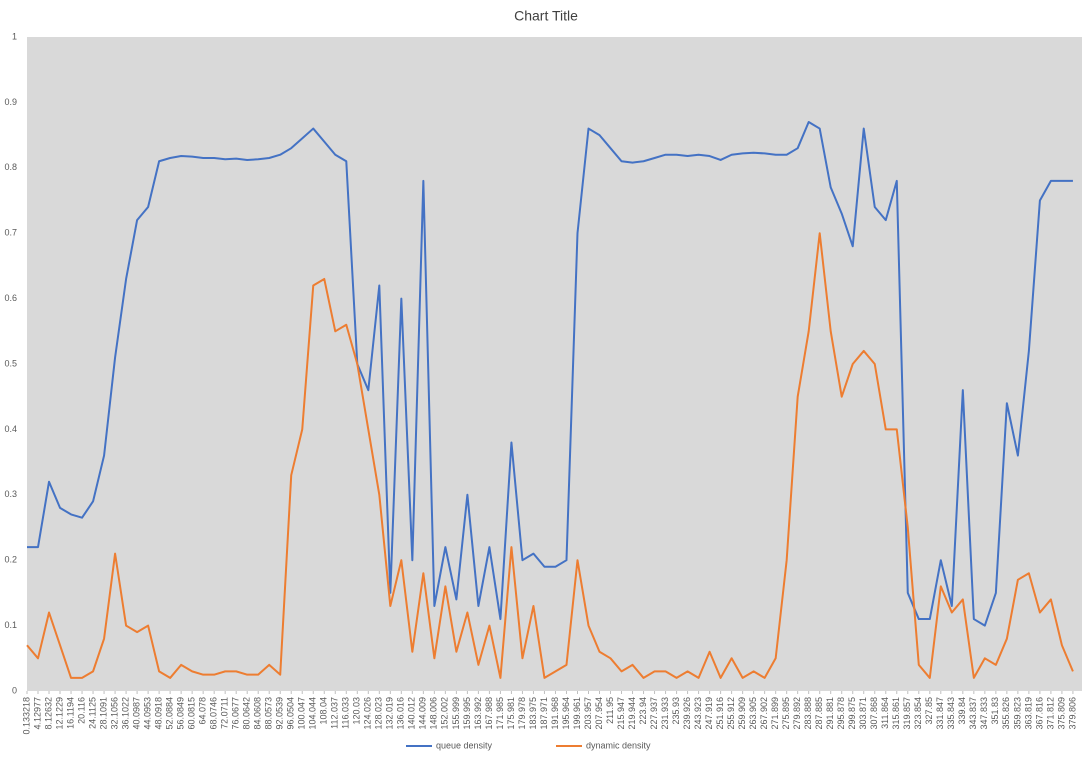  What do you see at coordinates (753, 713) in the screenshot?
I see `x-tick-label: 263.905` at bounding box center [753, 713].